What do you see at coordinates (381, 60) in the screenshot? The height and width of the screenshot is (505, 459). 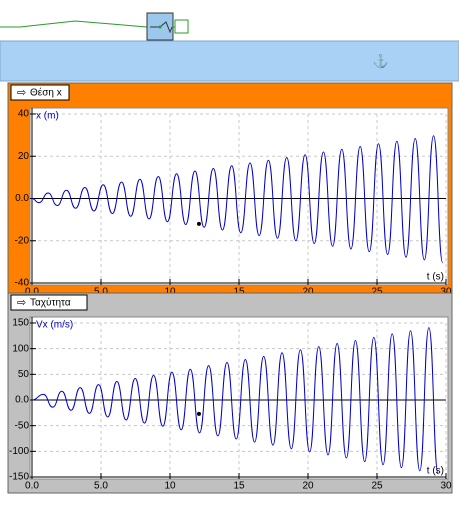 I see `anchor-icon: ⚓` at bounding box center [381, 60].